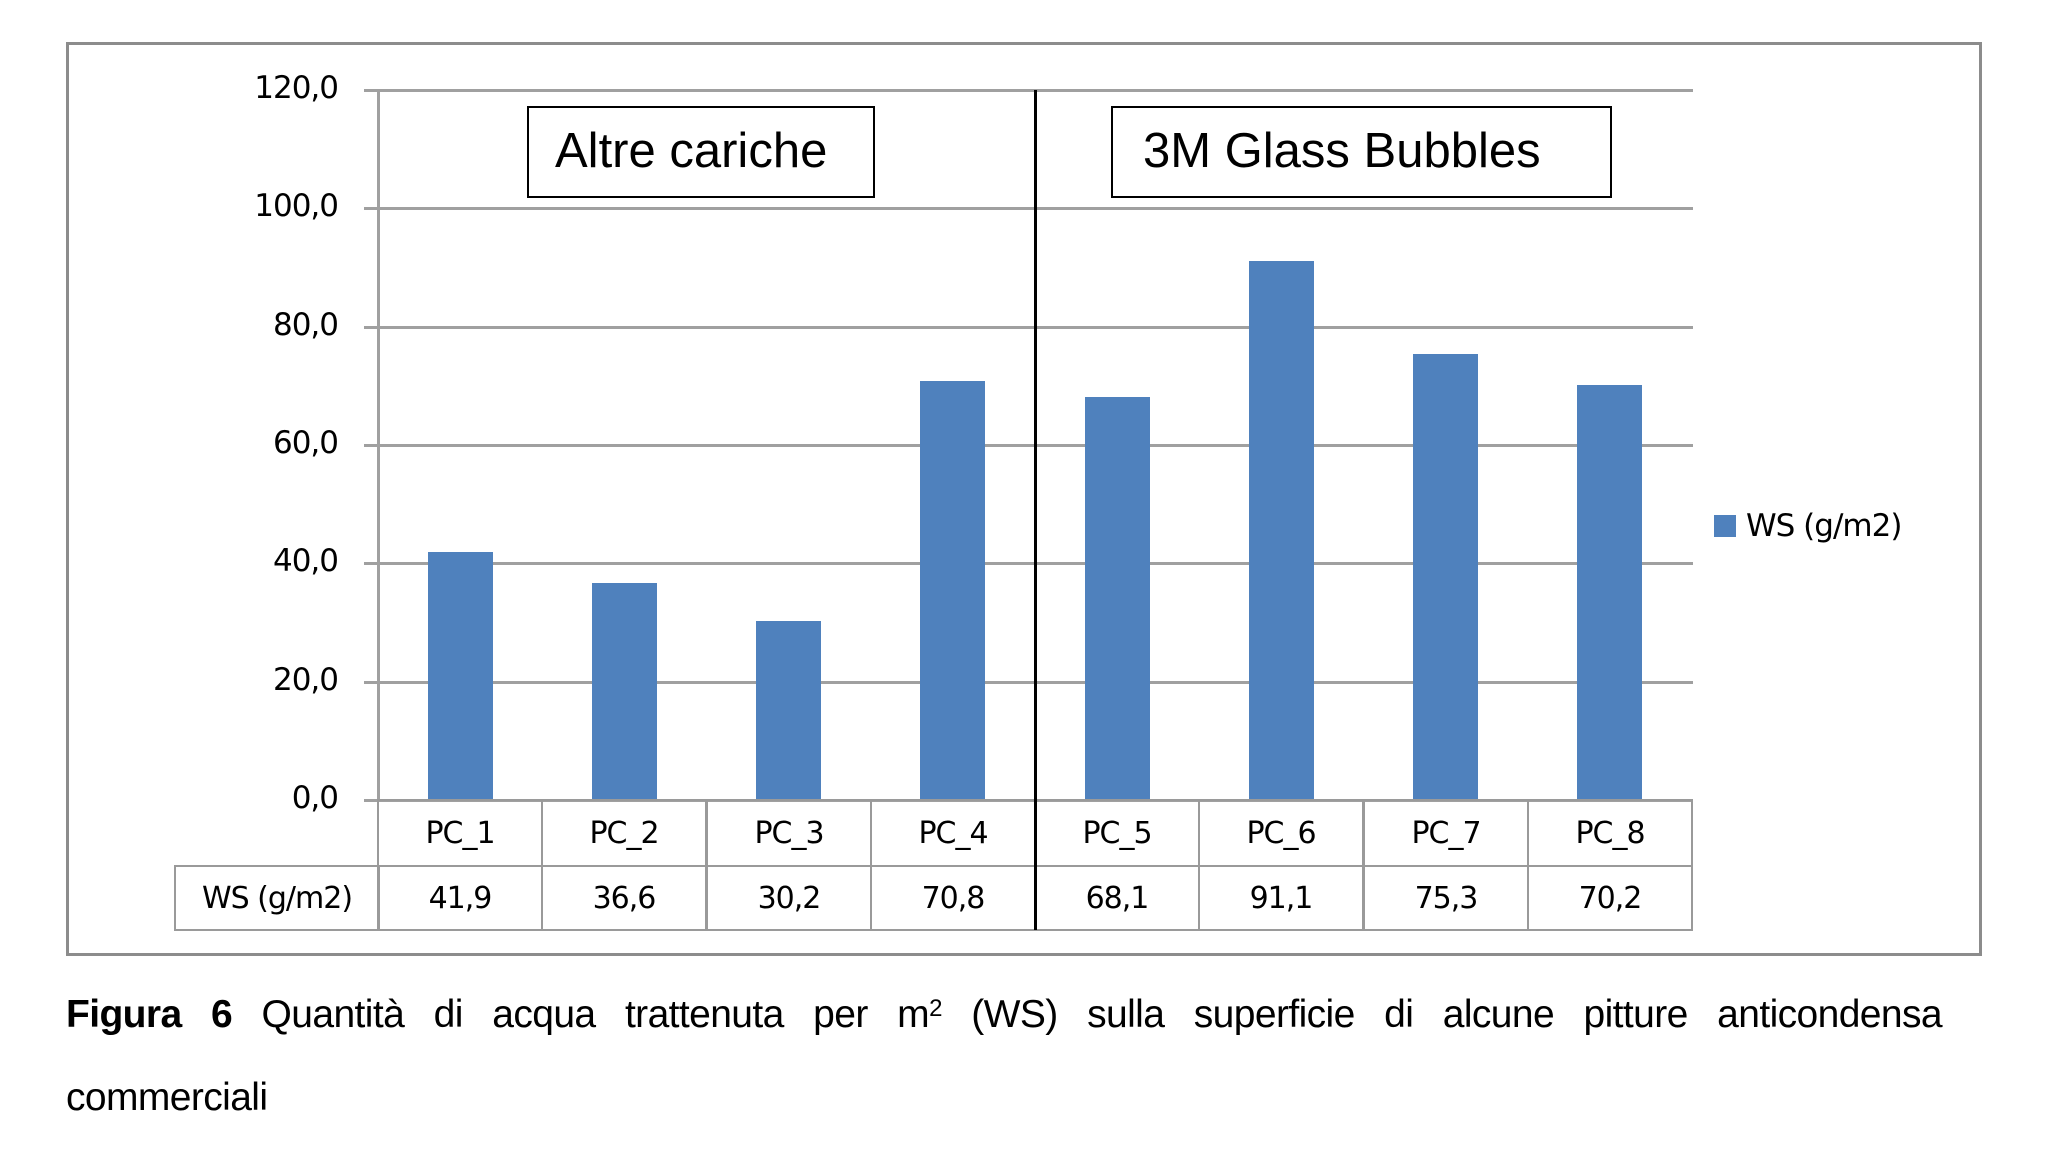 The height and width of the screenshot is (1155, 2053). I want to click on table-value-cell: 41,9, so click(460, 898).